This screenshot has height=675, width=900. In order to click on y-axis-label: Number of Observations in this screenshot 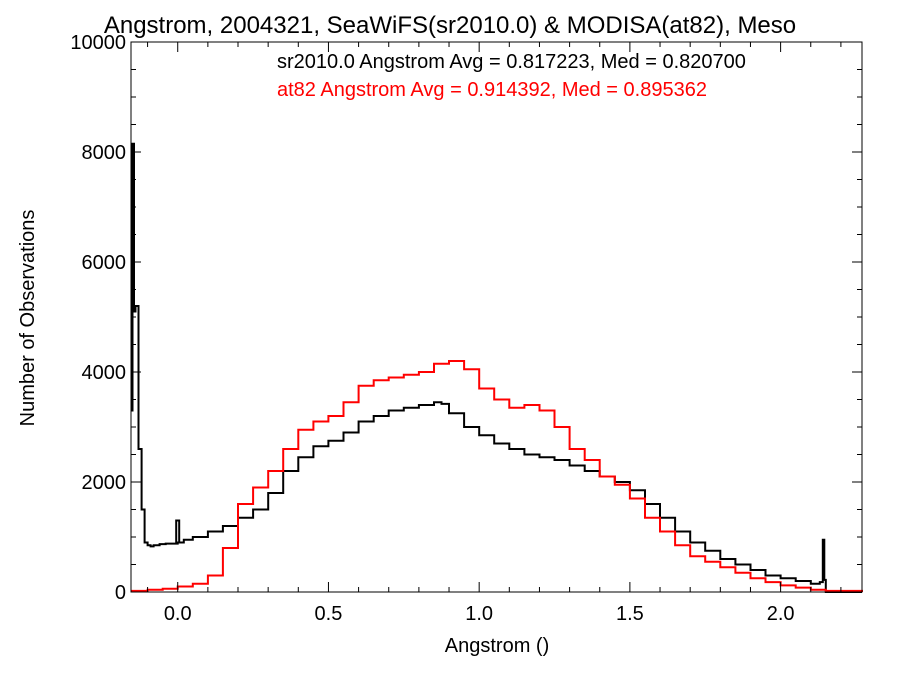, I will do `click(28, 318)`.